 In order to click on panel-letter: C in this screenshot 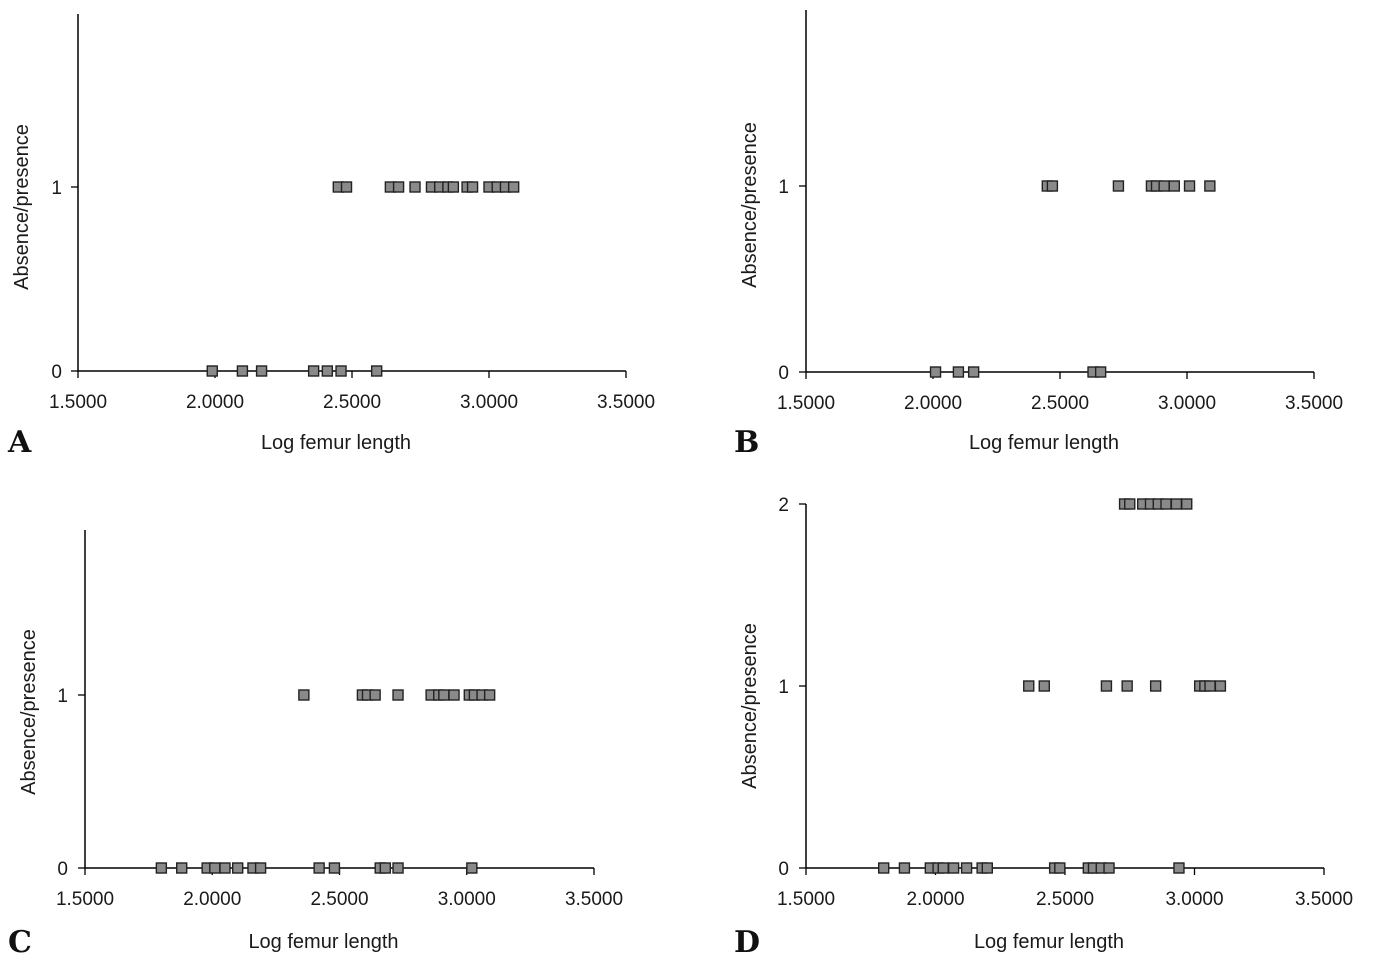, I will do `click(20, 940)`.